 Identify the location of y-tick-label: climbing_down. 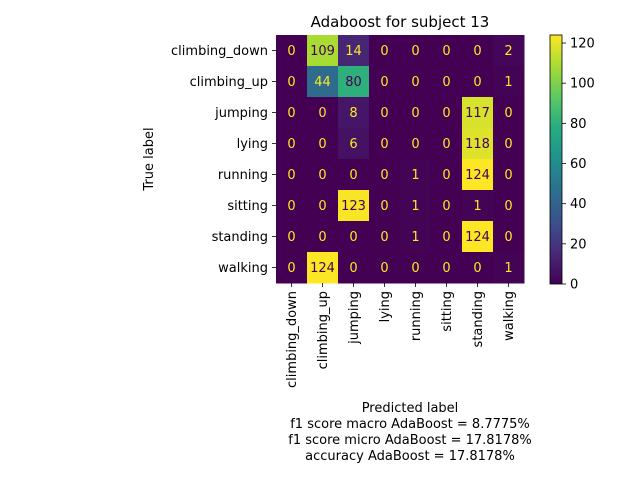
(219, 51).